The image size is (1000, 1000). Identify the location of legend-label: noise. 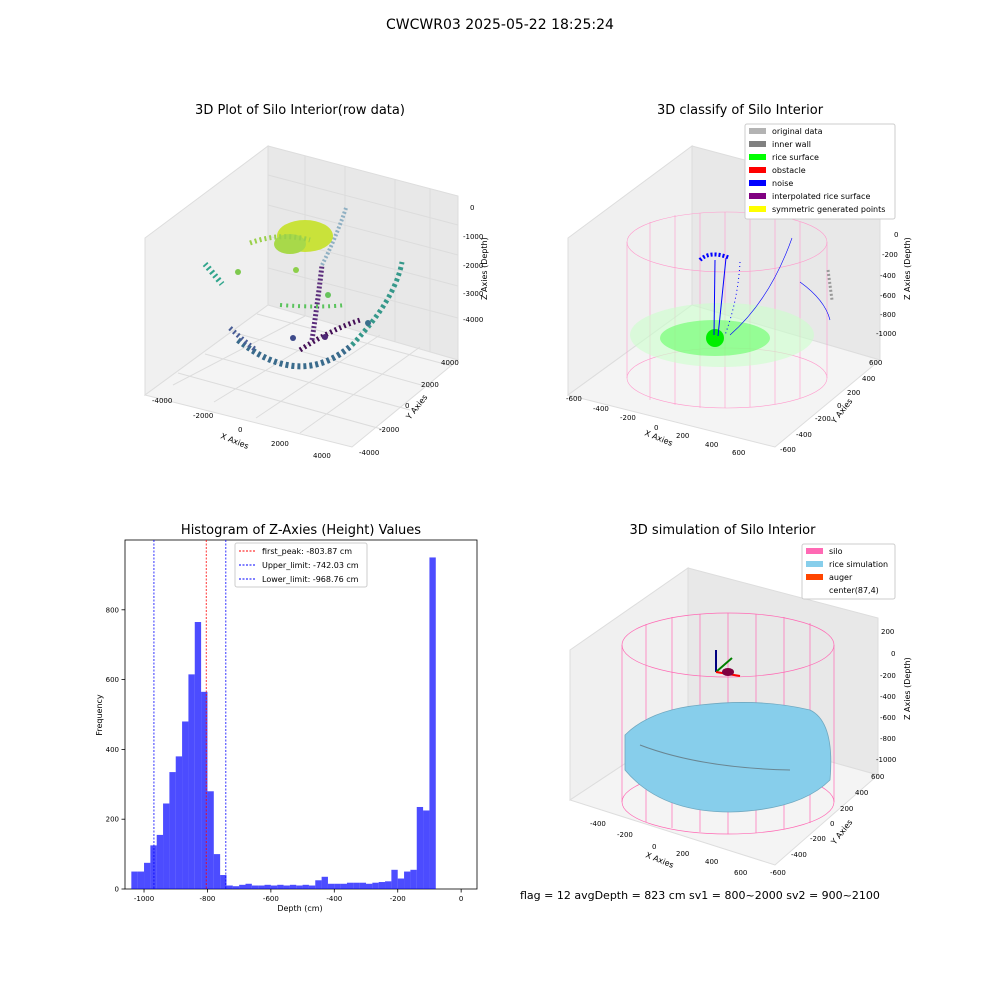
(782, 183).